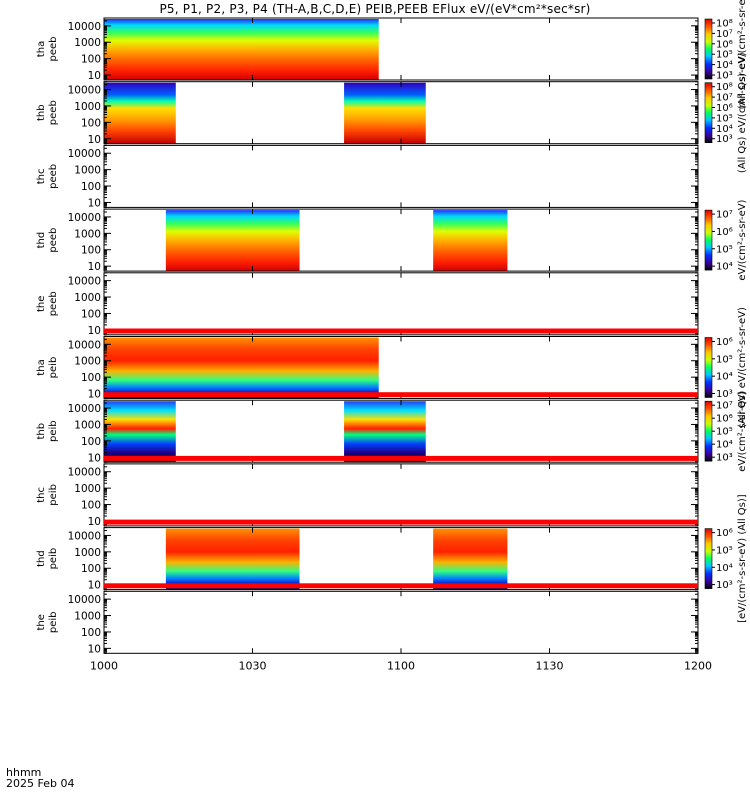 This screenshot has height=800, width=750. Describe the element at coordinates (401, 665) in the screenshot. I see `x-tick-label: 1100` at that location.